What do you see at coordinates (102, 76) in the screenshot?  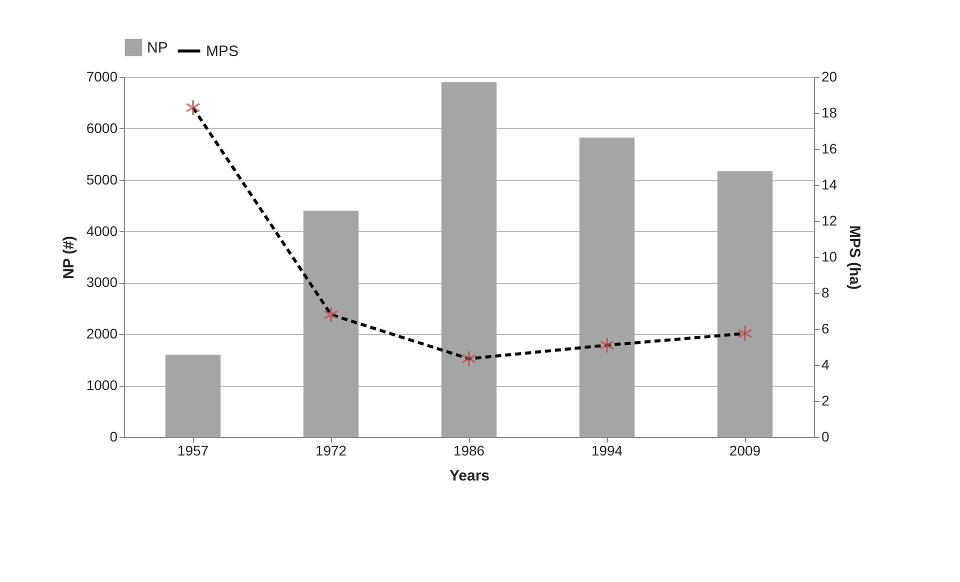 I see `y-tick-label: 7000` at bounding box center [102, 76].